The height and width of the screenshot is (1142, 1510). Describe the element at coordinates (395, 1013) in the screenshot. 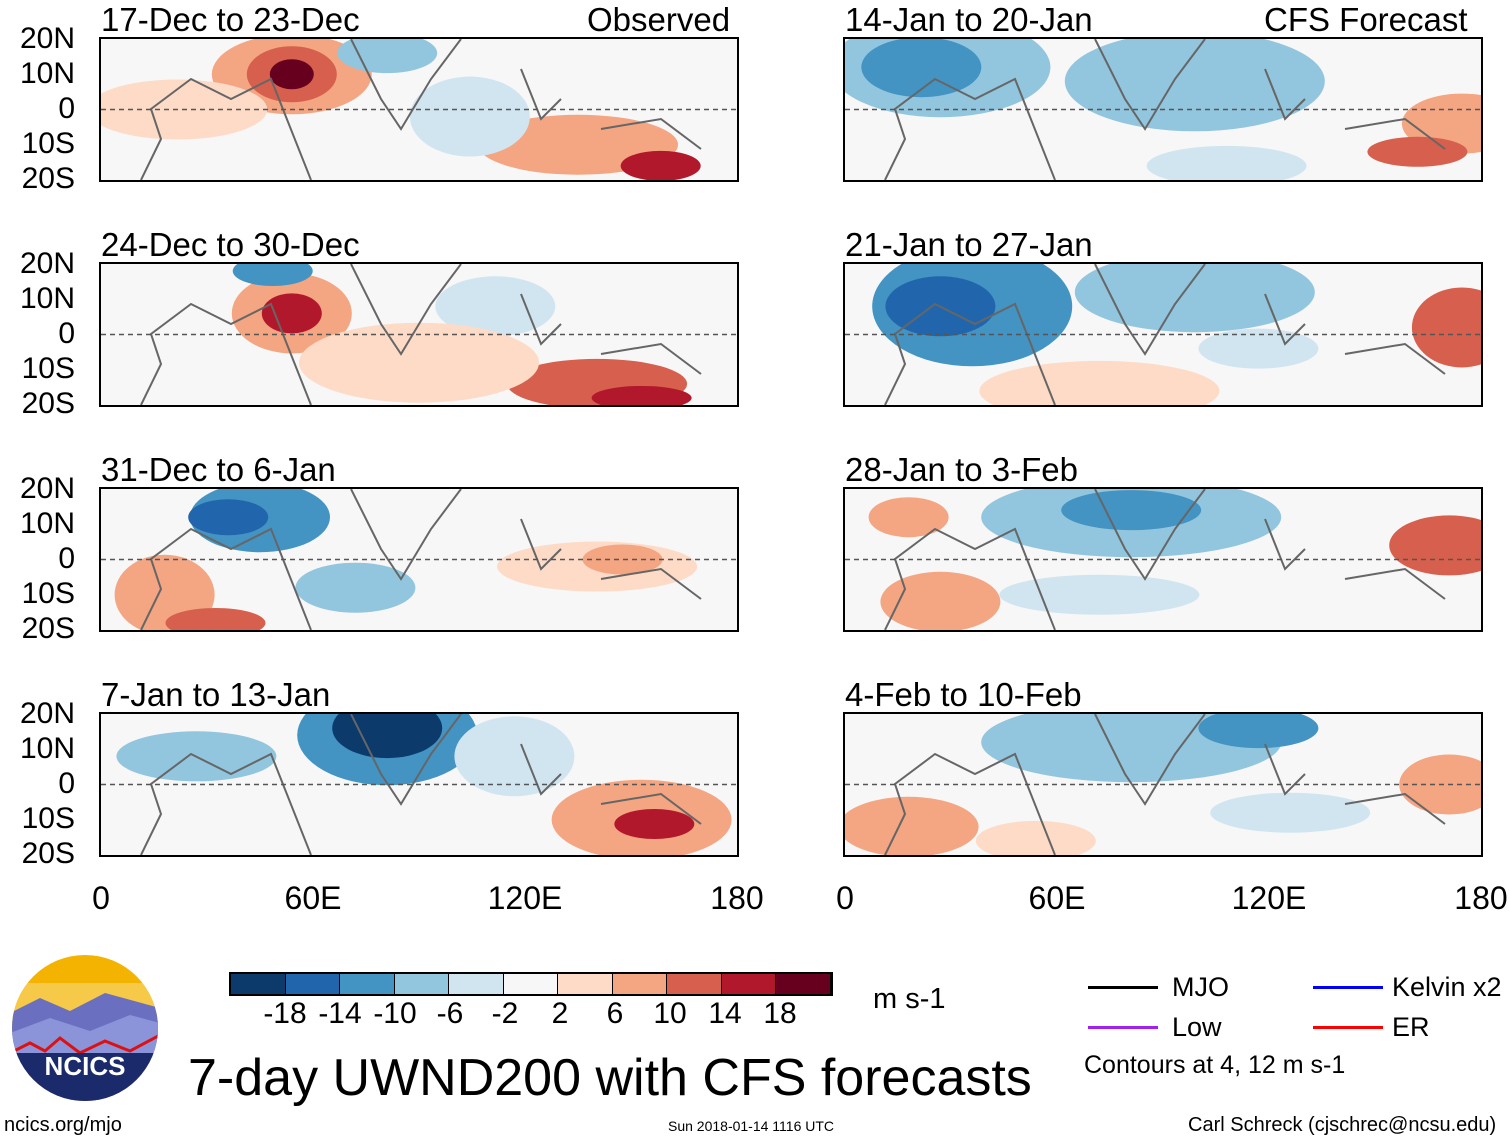

I see `colorbar-label: -10` at that location.